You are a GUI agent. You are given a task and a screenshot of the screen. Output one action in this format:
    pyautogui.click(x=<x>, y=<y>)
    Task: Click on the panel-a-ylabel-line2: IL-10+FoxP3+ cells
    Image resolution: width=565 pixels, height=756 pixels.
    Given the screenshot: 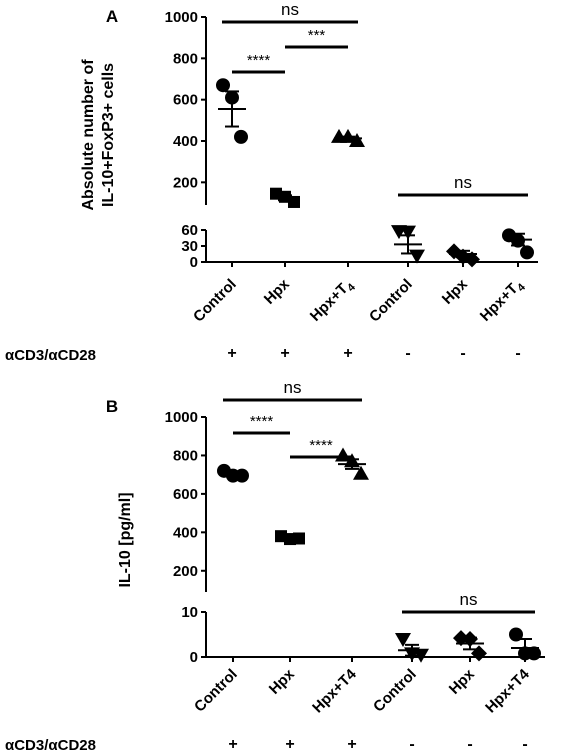 What is the action you would take?
    pyautogui.click(x=108, y=135)
    